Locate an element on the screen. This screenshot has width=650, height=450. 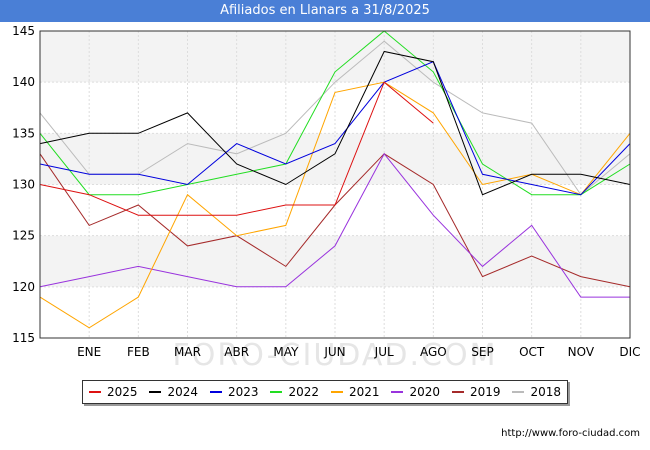
legend-label: 2022 is located at coordinates (304, 392).